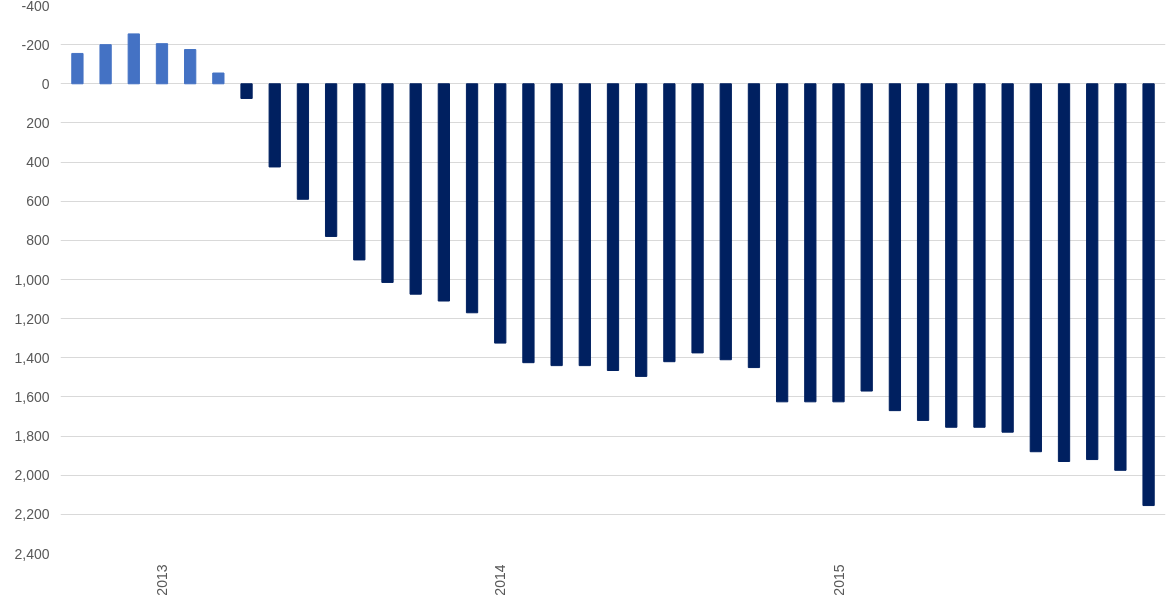  I want to click on x-tick-label: 2015, so click(838, 580).